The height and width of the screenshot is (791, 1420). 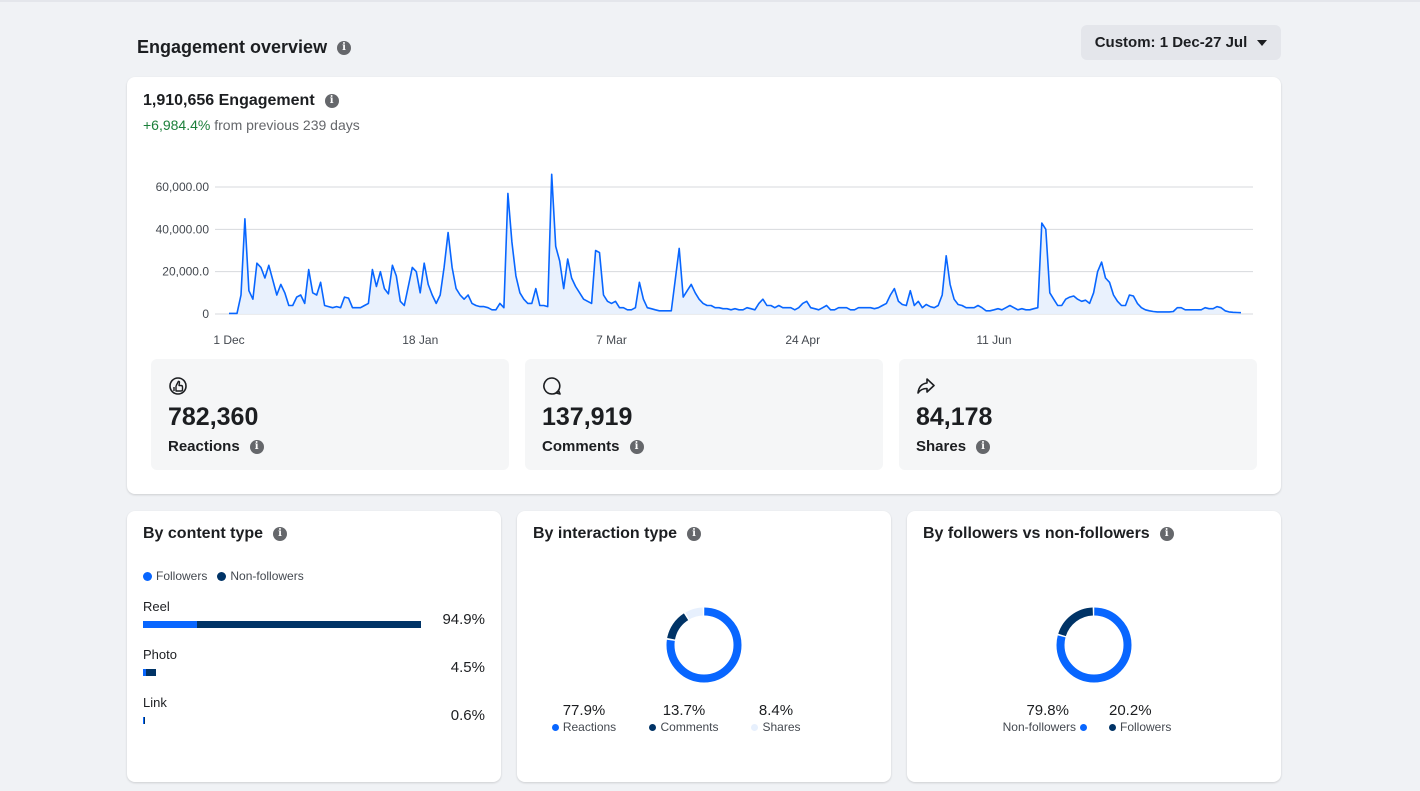 What do you see at coordinates (593, 446) in the screenshot?
I see `stat-label: Comments i` at bounding box center [593, 446].